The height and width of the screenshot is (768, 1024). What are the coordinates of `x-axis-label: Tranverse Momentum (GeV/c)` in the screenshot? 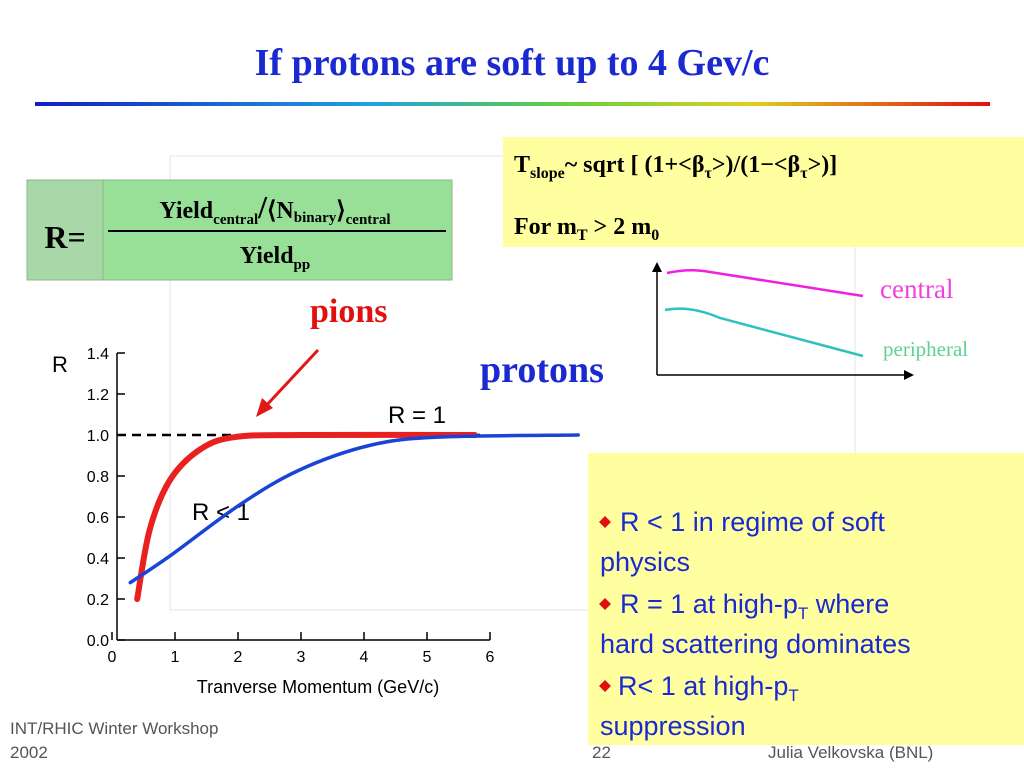 It's located at (318, 687).